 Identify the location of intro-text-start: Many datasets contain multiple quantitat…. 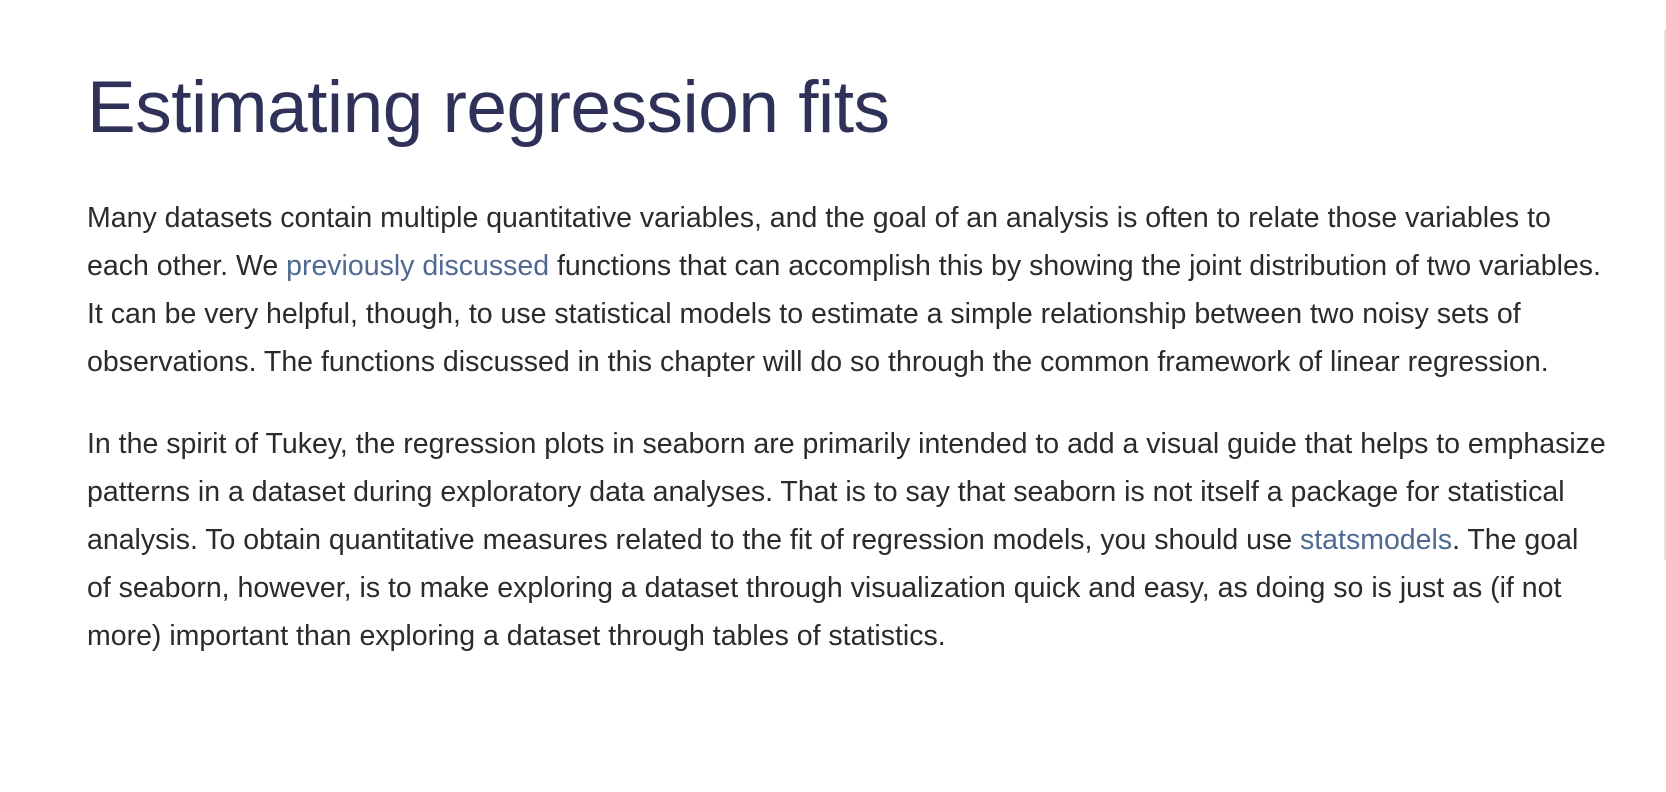
(819, 242).